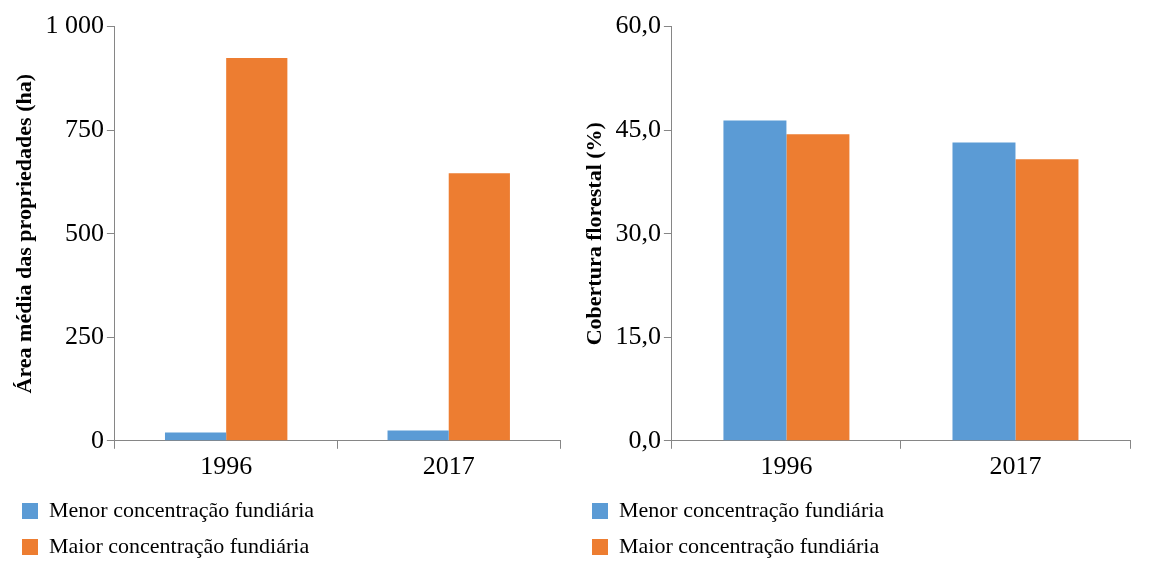  What do you see at coordinates (74, 25) in the screenshot?
I see `y-tick-label: 1 000` at bounding box center [74, 25].